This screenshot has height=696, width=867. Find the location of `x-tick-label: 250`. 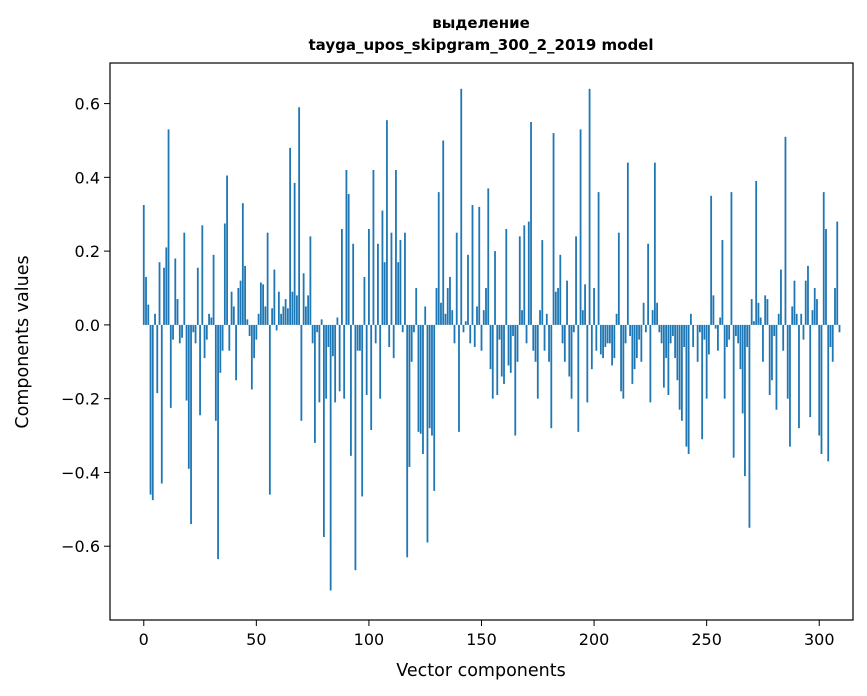

x-tick-label: 250 is located at coordinates (706, 639).